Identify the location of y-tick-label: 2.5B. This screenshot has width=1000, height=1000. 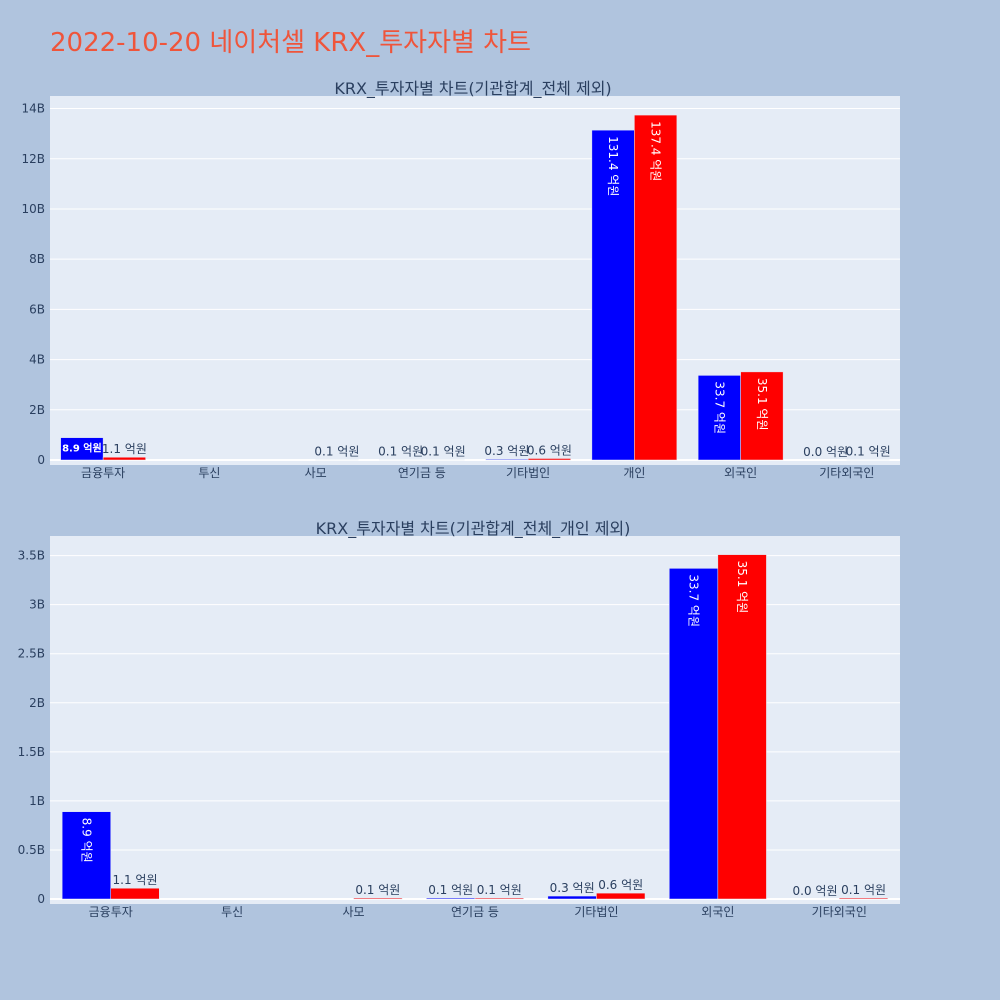
(31, 654).